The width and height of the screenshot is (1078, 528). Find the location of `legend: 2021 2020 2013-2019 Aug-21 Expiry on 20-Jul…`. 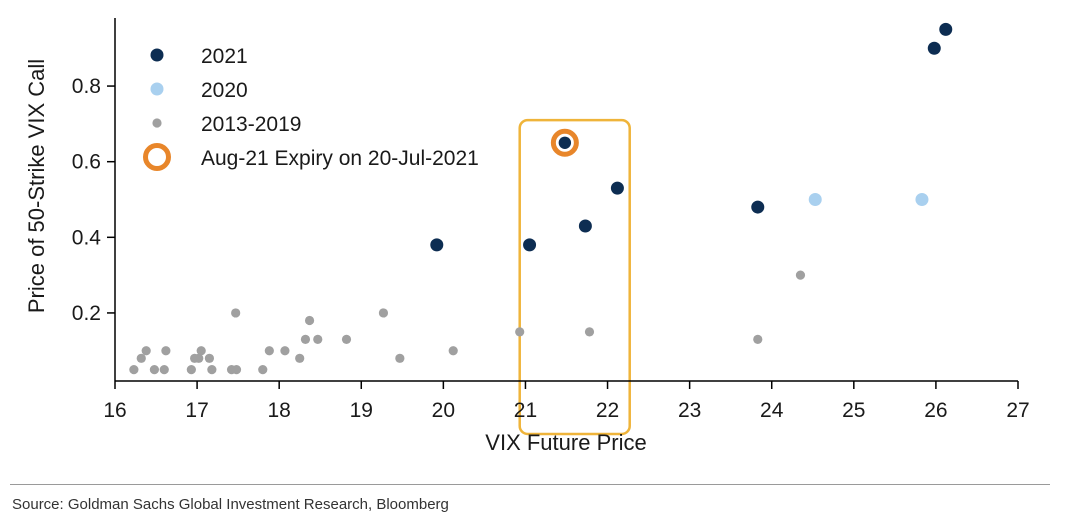

legend: 2021 2020 2013-2019 Aug-21 Expiry on 20-Jul… is located at coordinates (311, 108).